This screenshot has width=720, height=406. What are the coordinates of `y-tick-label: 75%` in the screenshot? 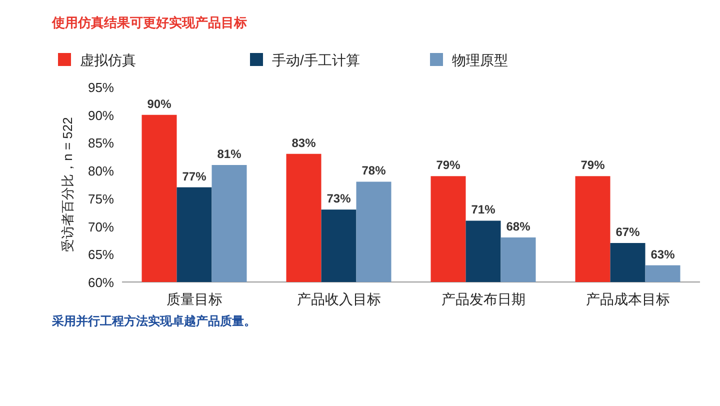 It's located at (101, 198).